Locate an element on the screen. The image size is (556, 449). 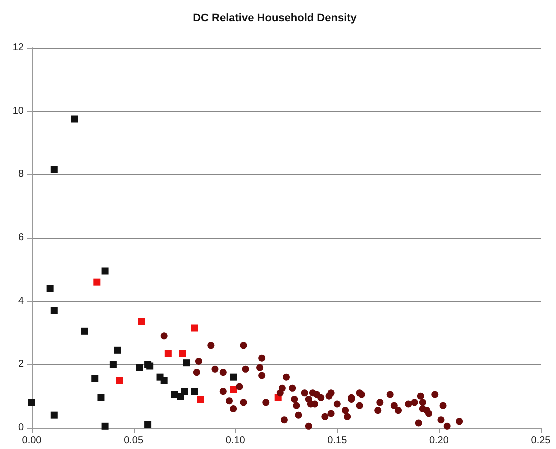
x-tick-label: 0.10 is located at coordinates (236, 441).